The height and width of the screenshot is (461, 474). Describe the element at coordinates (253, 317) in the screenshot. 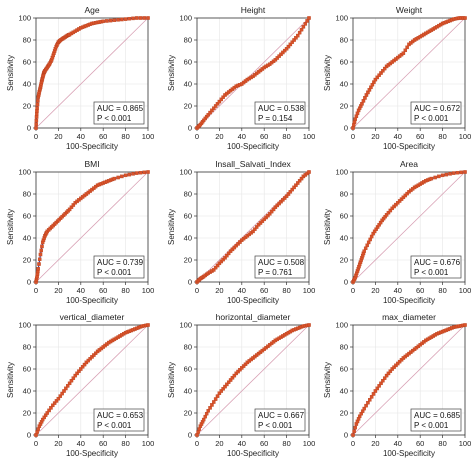

I see `panel-title: horizontal_diameter` at that location.